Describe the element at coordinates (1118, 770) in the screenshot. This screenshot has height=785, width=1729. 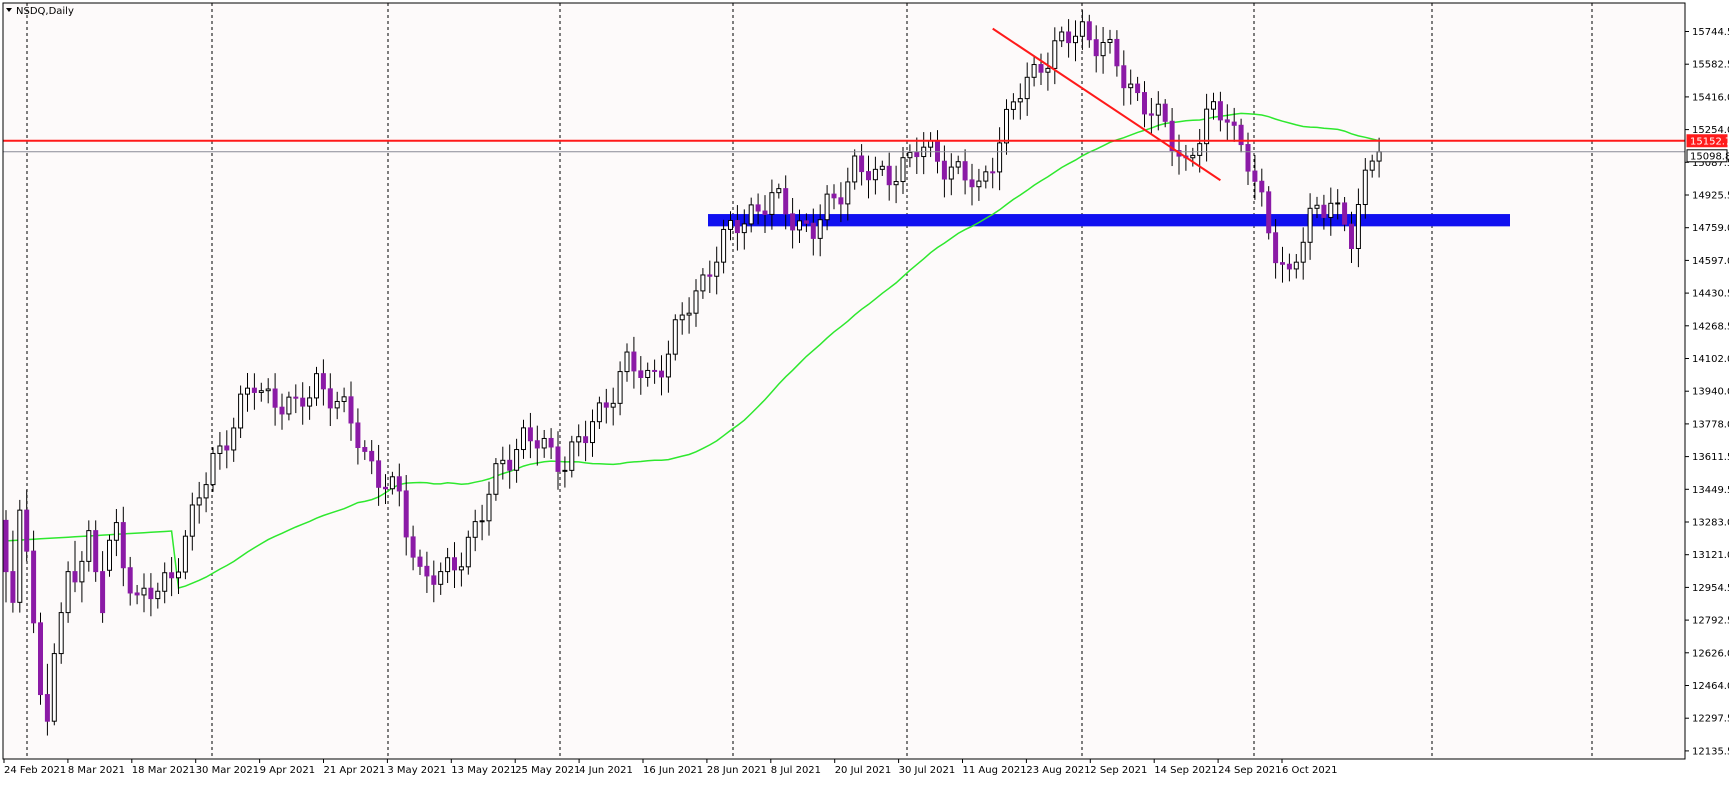
I see `x-tick-label: 2 Sep 2021` at that location.